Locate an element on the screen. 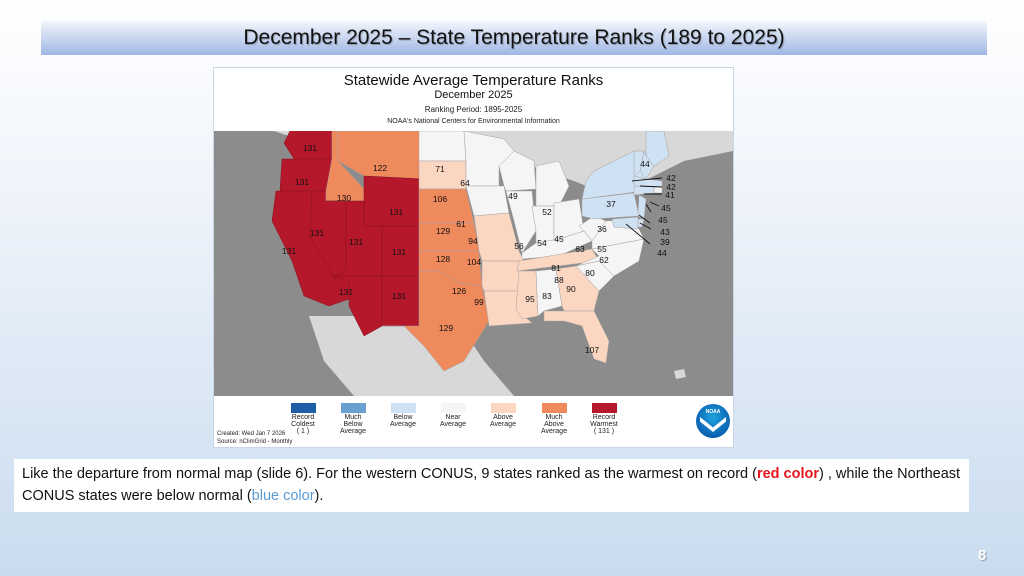  state-rank-label: 61 is located at coordinates (461, 224).